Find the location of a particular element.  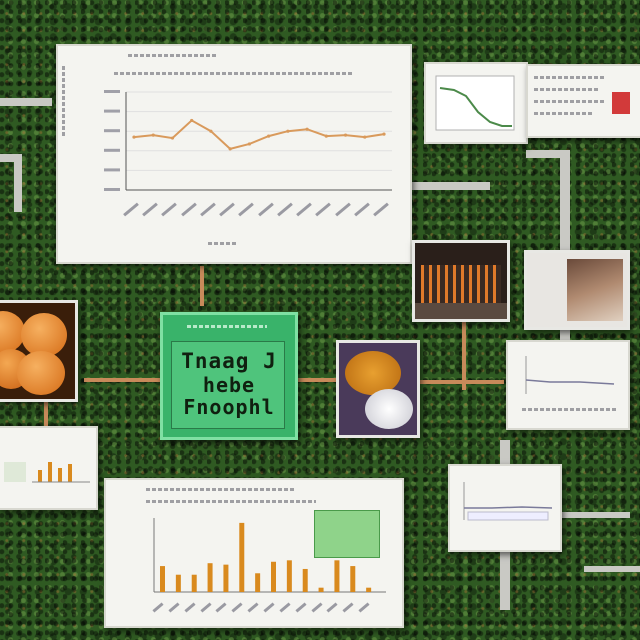

x-axis-label-scribble is located at coordinates (223, 243).